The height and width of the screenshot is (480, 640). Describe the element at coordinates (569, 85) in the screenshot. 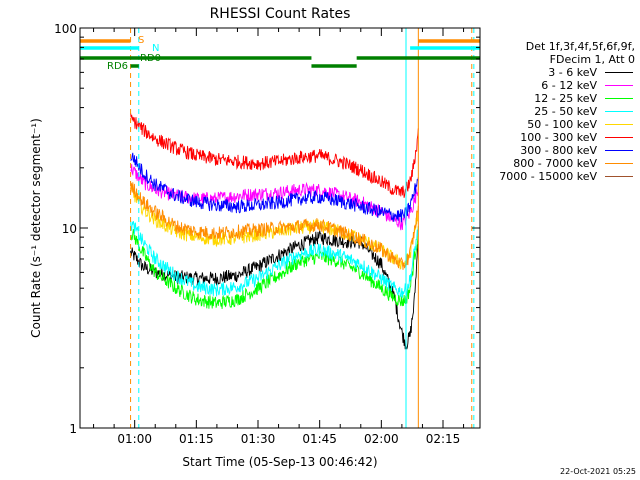

I see `legend-item-label: 6 - 12 keV` at that location.